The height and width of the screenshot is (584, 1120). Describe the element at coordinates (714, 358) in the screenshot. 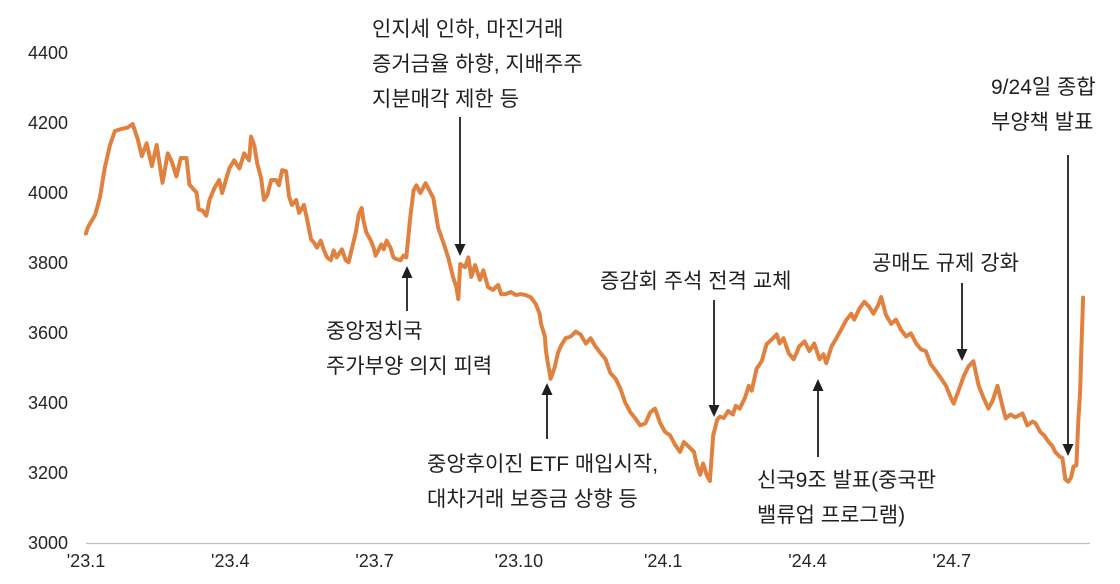

I see `annotation-arrow-csrc-chief-replaced` at that location.